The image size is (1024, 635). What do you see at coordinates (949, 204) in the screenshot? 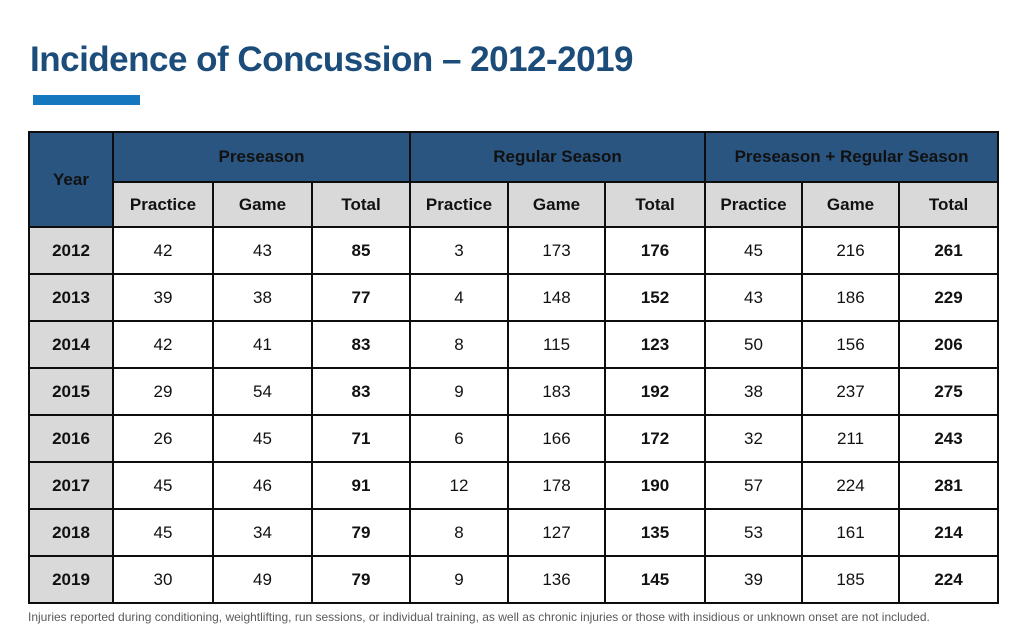
I see `subheader-combined-total: Total` at bounding box center [949, 204].